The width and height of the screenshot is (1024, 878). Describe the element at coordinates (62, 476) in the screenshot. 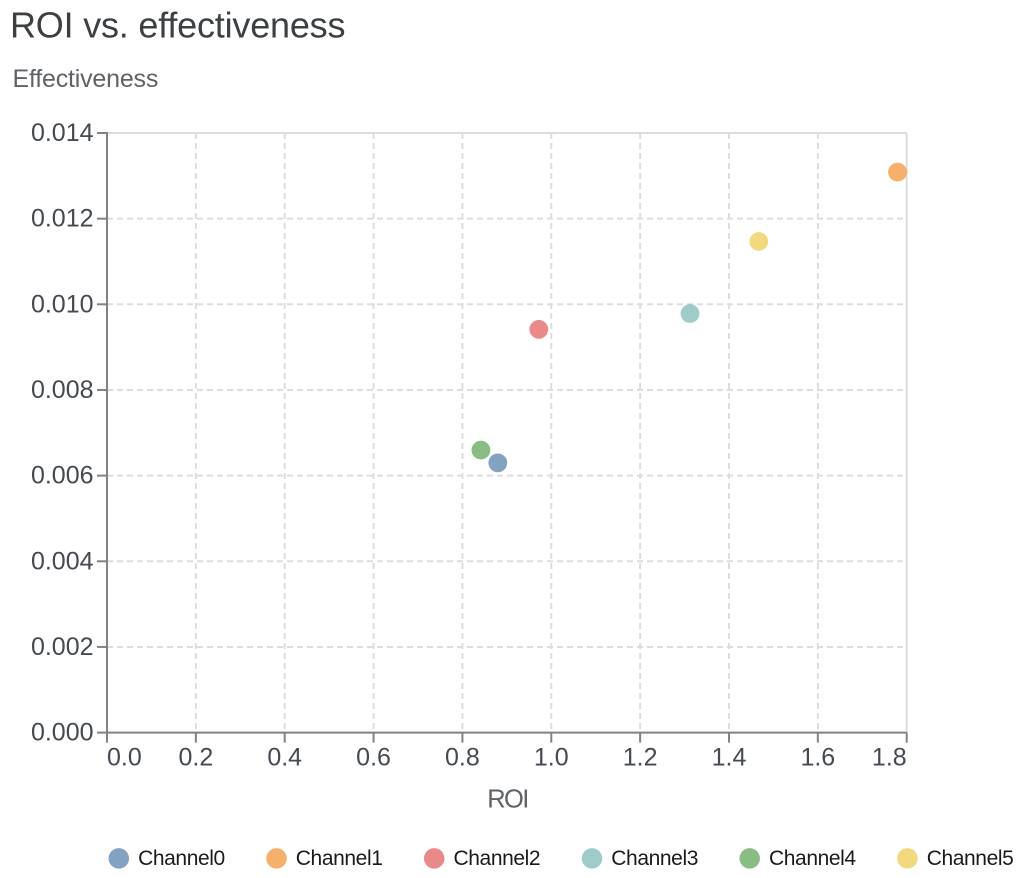

I see `svg-text: 0.006` at that location.